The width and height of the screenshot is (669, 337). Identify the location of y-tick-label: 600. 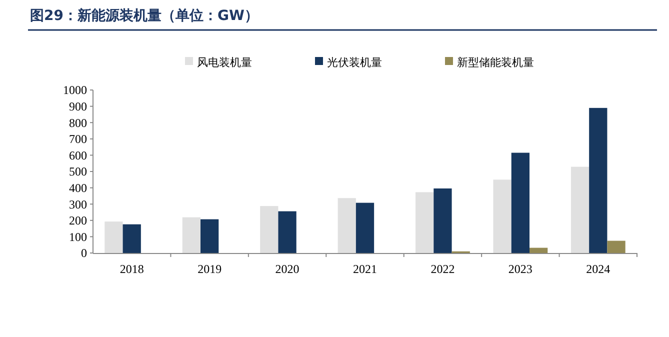
(78, 155).